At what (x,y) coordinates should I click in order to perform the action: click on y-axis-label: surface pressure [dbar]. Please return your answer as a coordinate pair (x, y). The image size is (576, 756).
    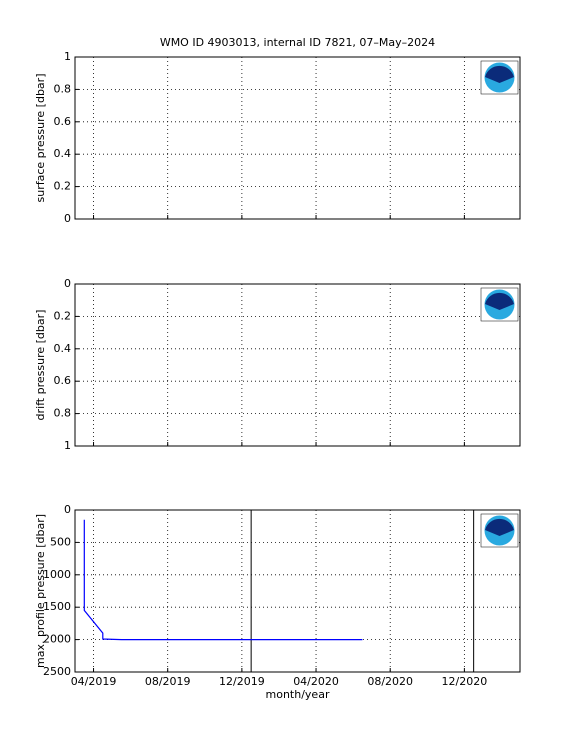
    Looking at the image, I should click on (40, 138).